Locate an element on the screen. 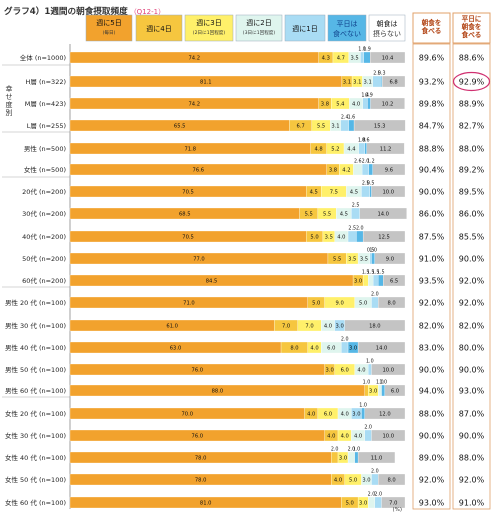 This screenshot has width=495, height=515. bar-17-label-3: 6.0 is located at coordinates (328, 415).